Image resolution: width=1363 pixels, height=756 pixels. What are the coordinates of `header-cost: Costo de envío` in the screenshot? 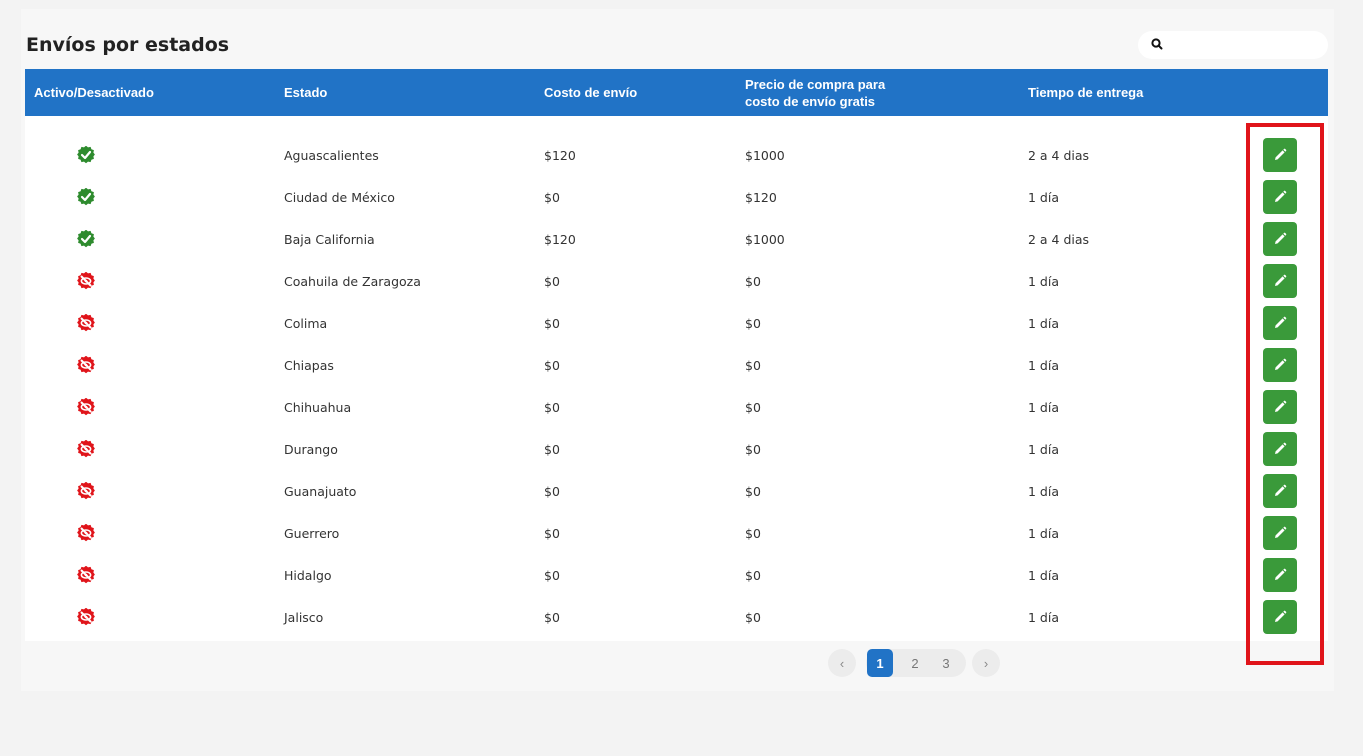 It's located at (591, 92).